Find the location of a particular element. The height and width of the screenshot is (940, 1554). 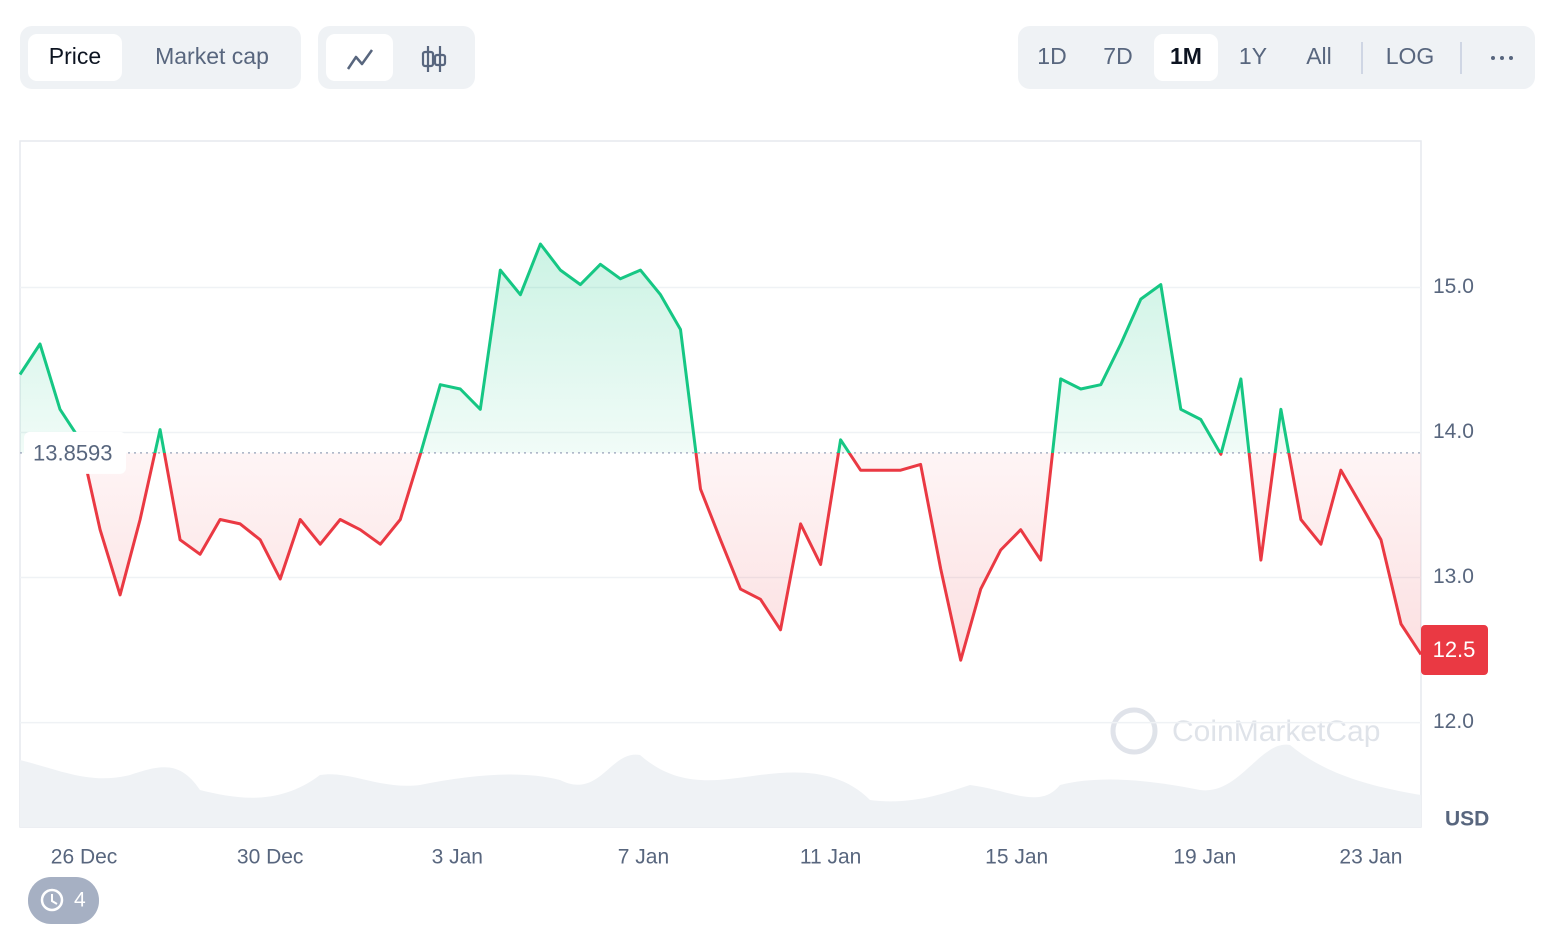

volume-area is located at coordinates (720, 785).